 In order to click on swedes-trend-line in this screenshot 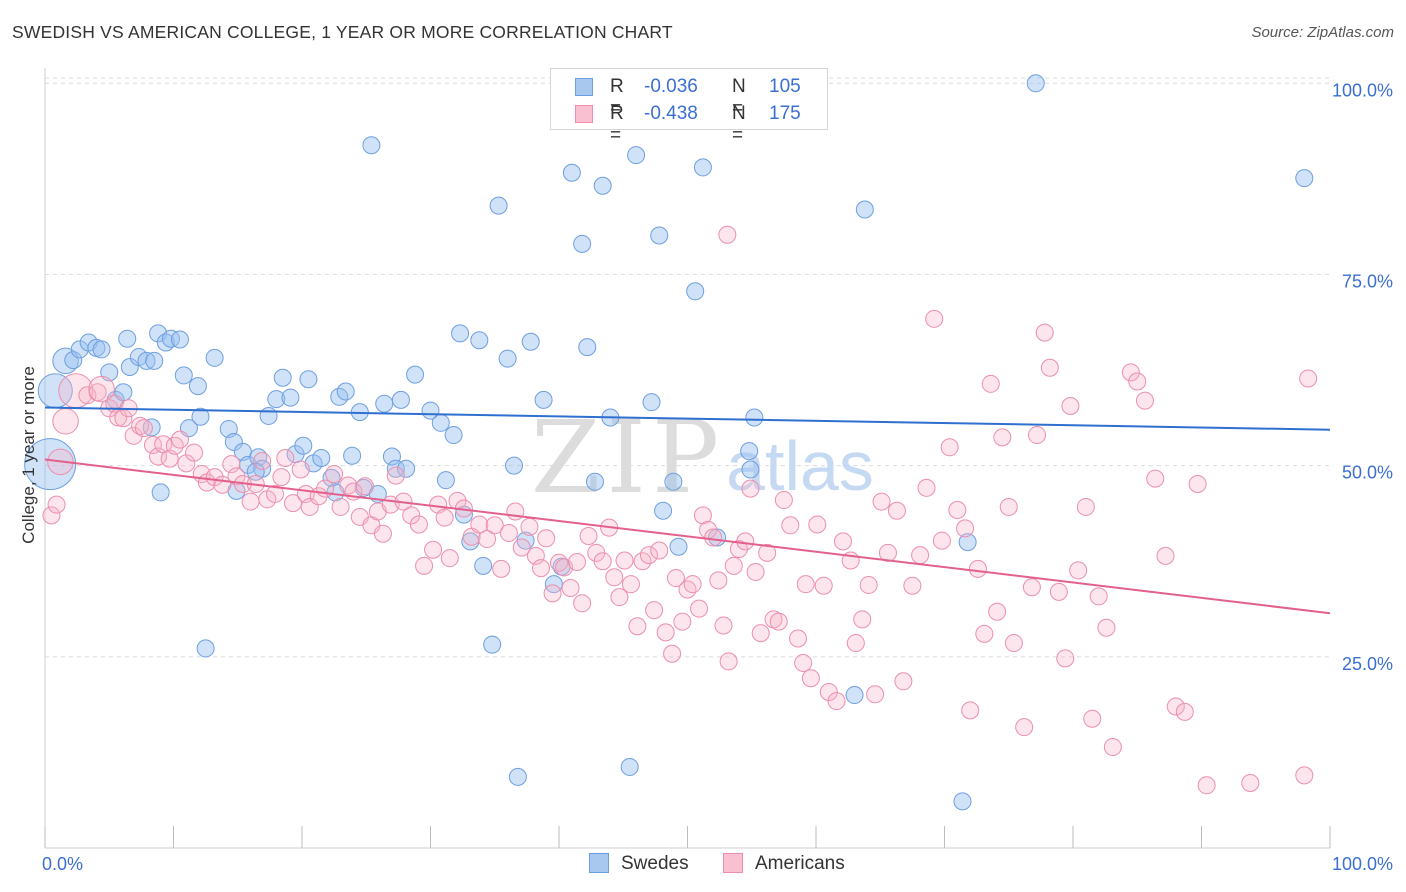, I will do `click(687, 418)`.